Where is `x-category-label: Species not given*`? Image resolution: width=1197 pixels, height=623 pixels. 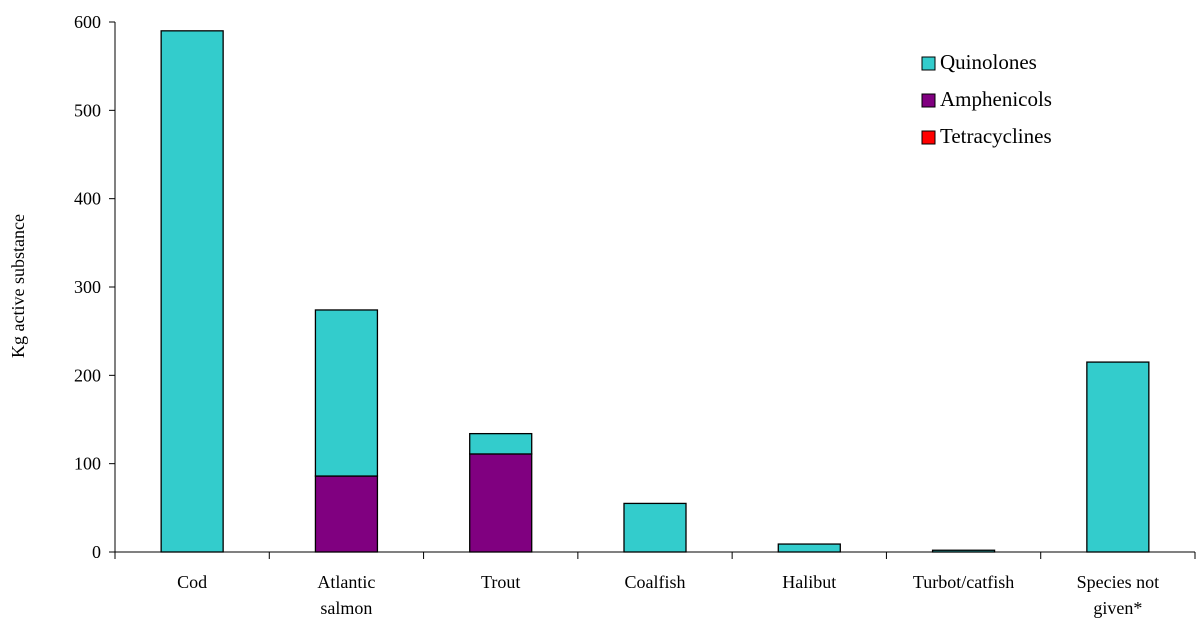 x-category-label: Species not given* is located at coordinates (1118, 595).